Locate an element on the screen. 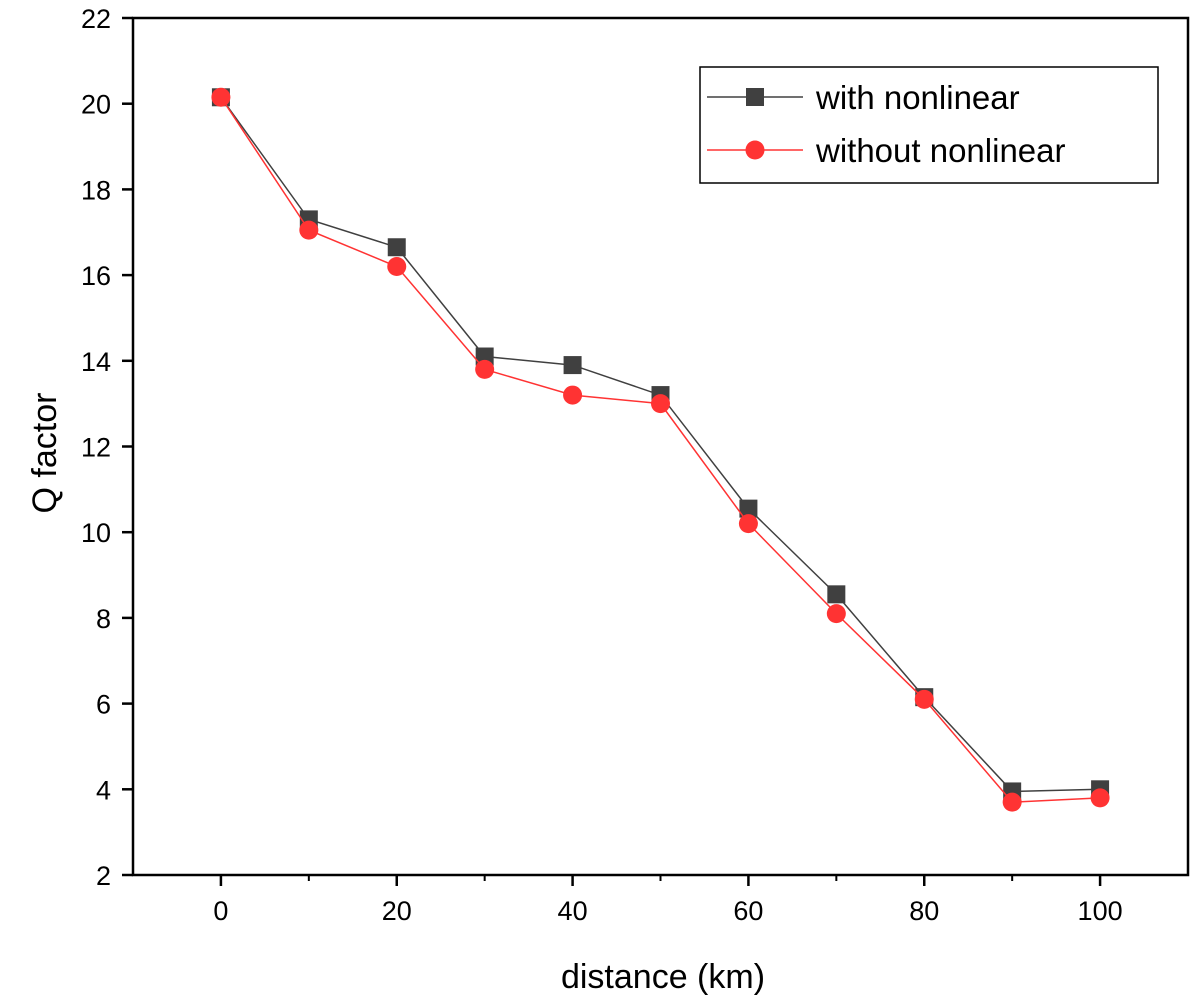  legend-label-with-nonlinear: with nonlinear is located at coordinates (917, 97).